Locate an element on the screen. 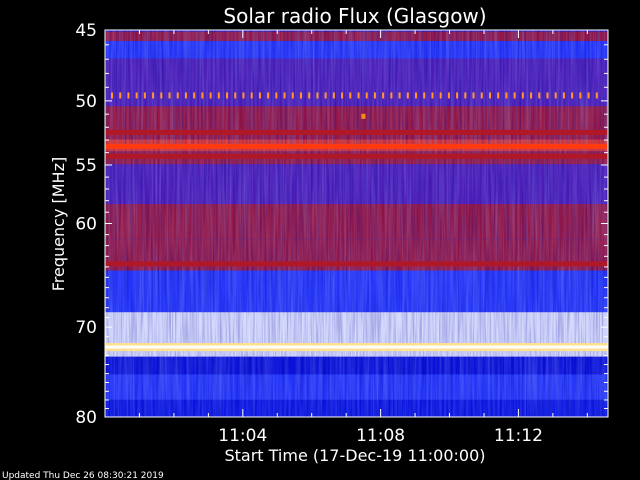  x-tick-label: 11:04 is located at coordinates (242, 436).